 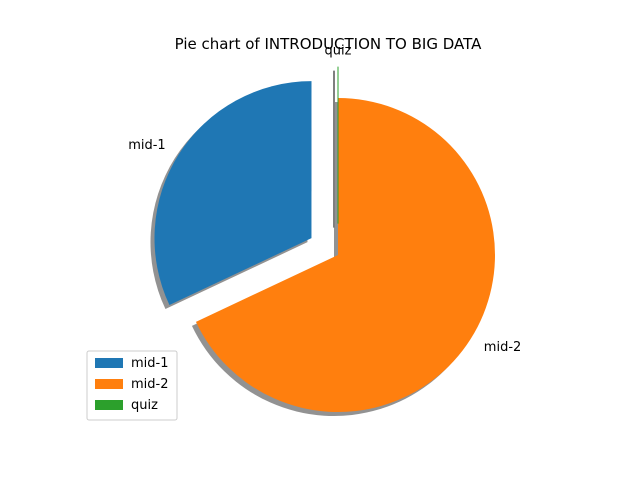 I want to click on legend-label-mid-1: mid-1, so click(x=150, y=363).